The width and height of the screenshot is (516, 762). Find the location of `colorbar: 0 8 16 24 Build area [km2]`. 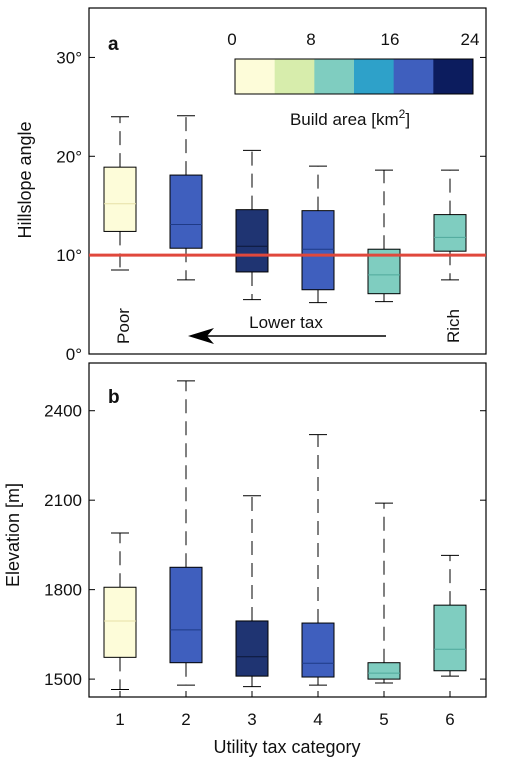

colorbar: 0 8 16 24 Build area [km2] is located at coordinates (353, 79).